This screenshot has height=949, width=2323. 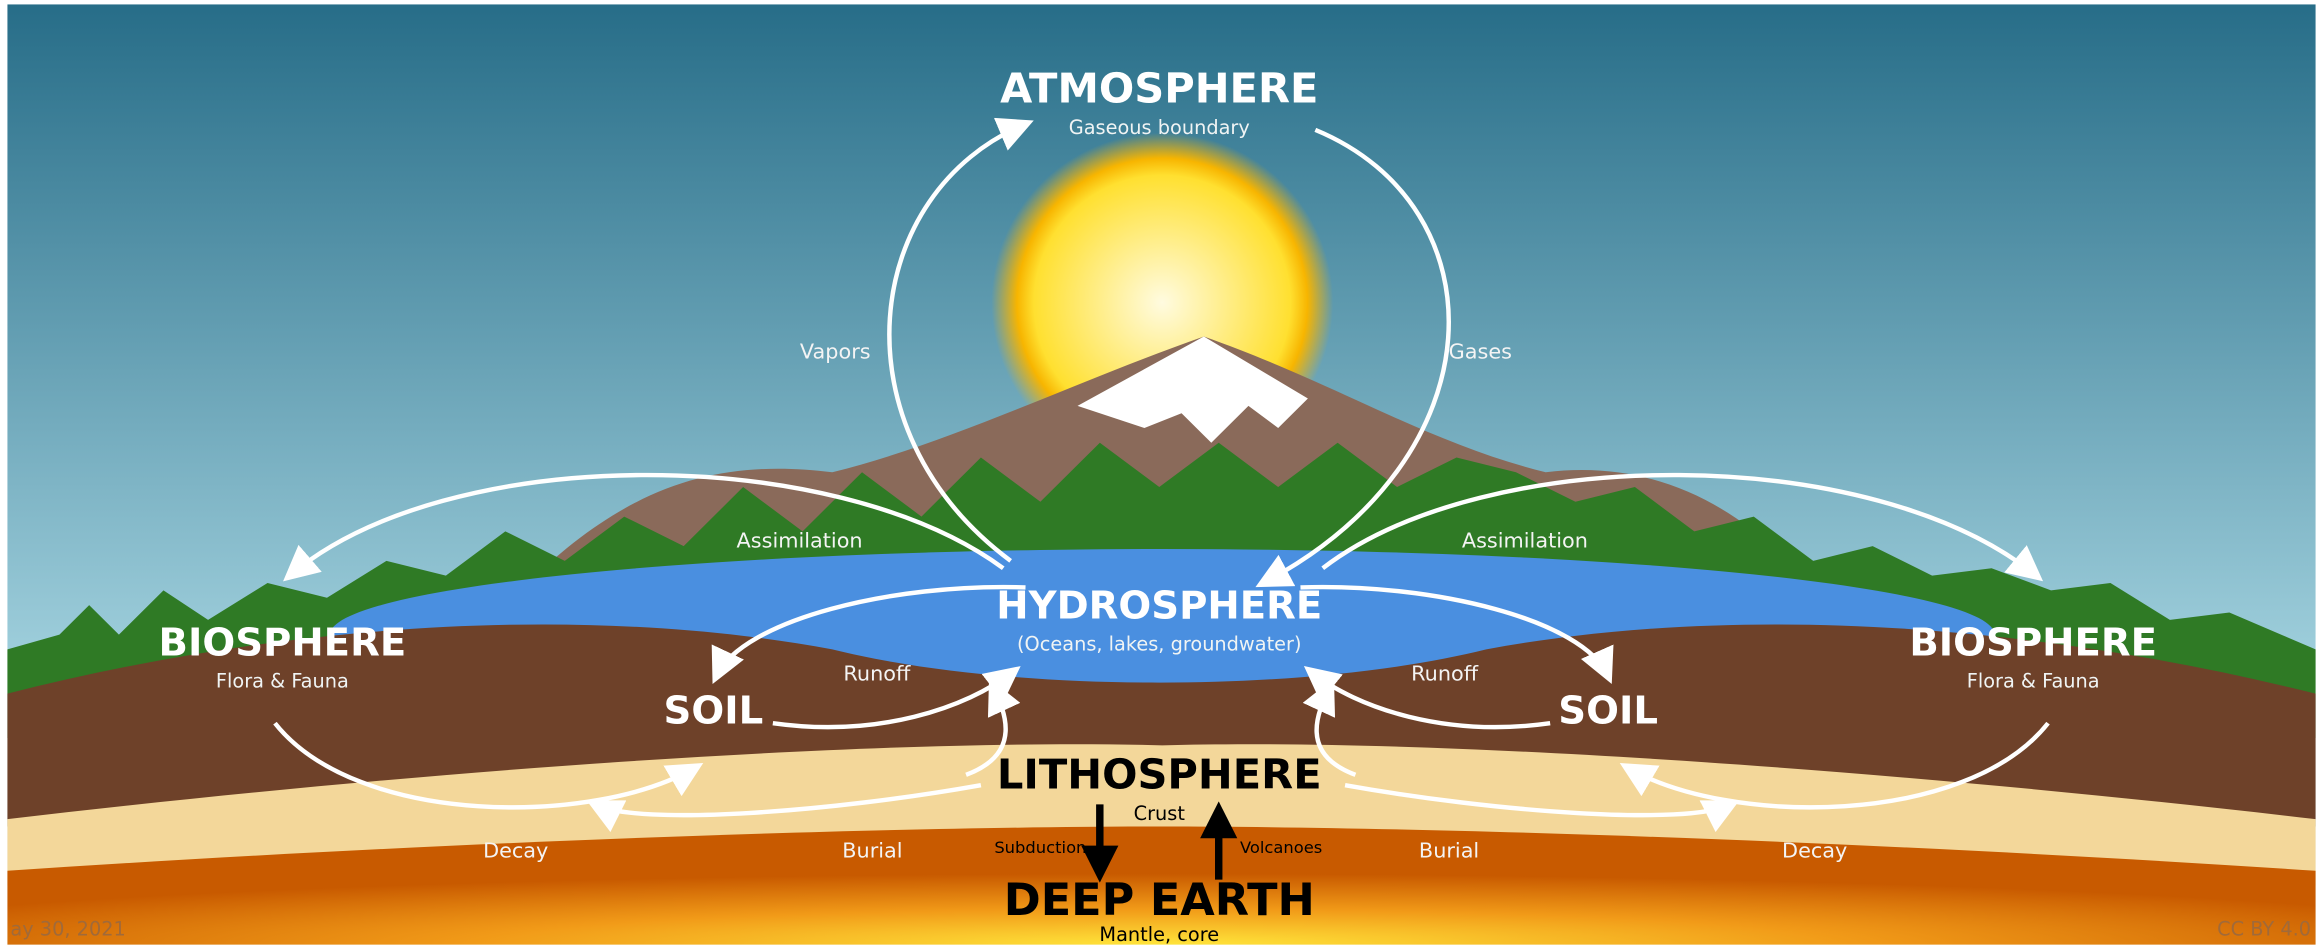 I want to click on flow-label: Gases, so click(x=1480, y=352).